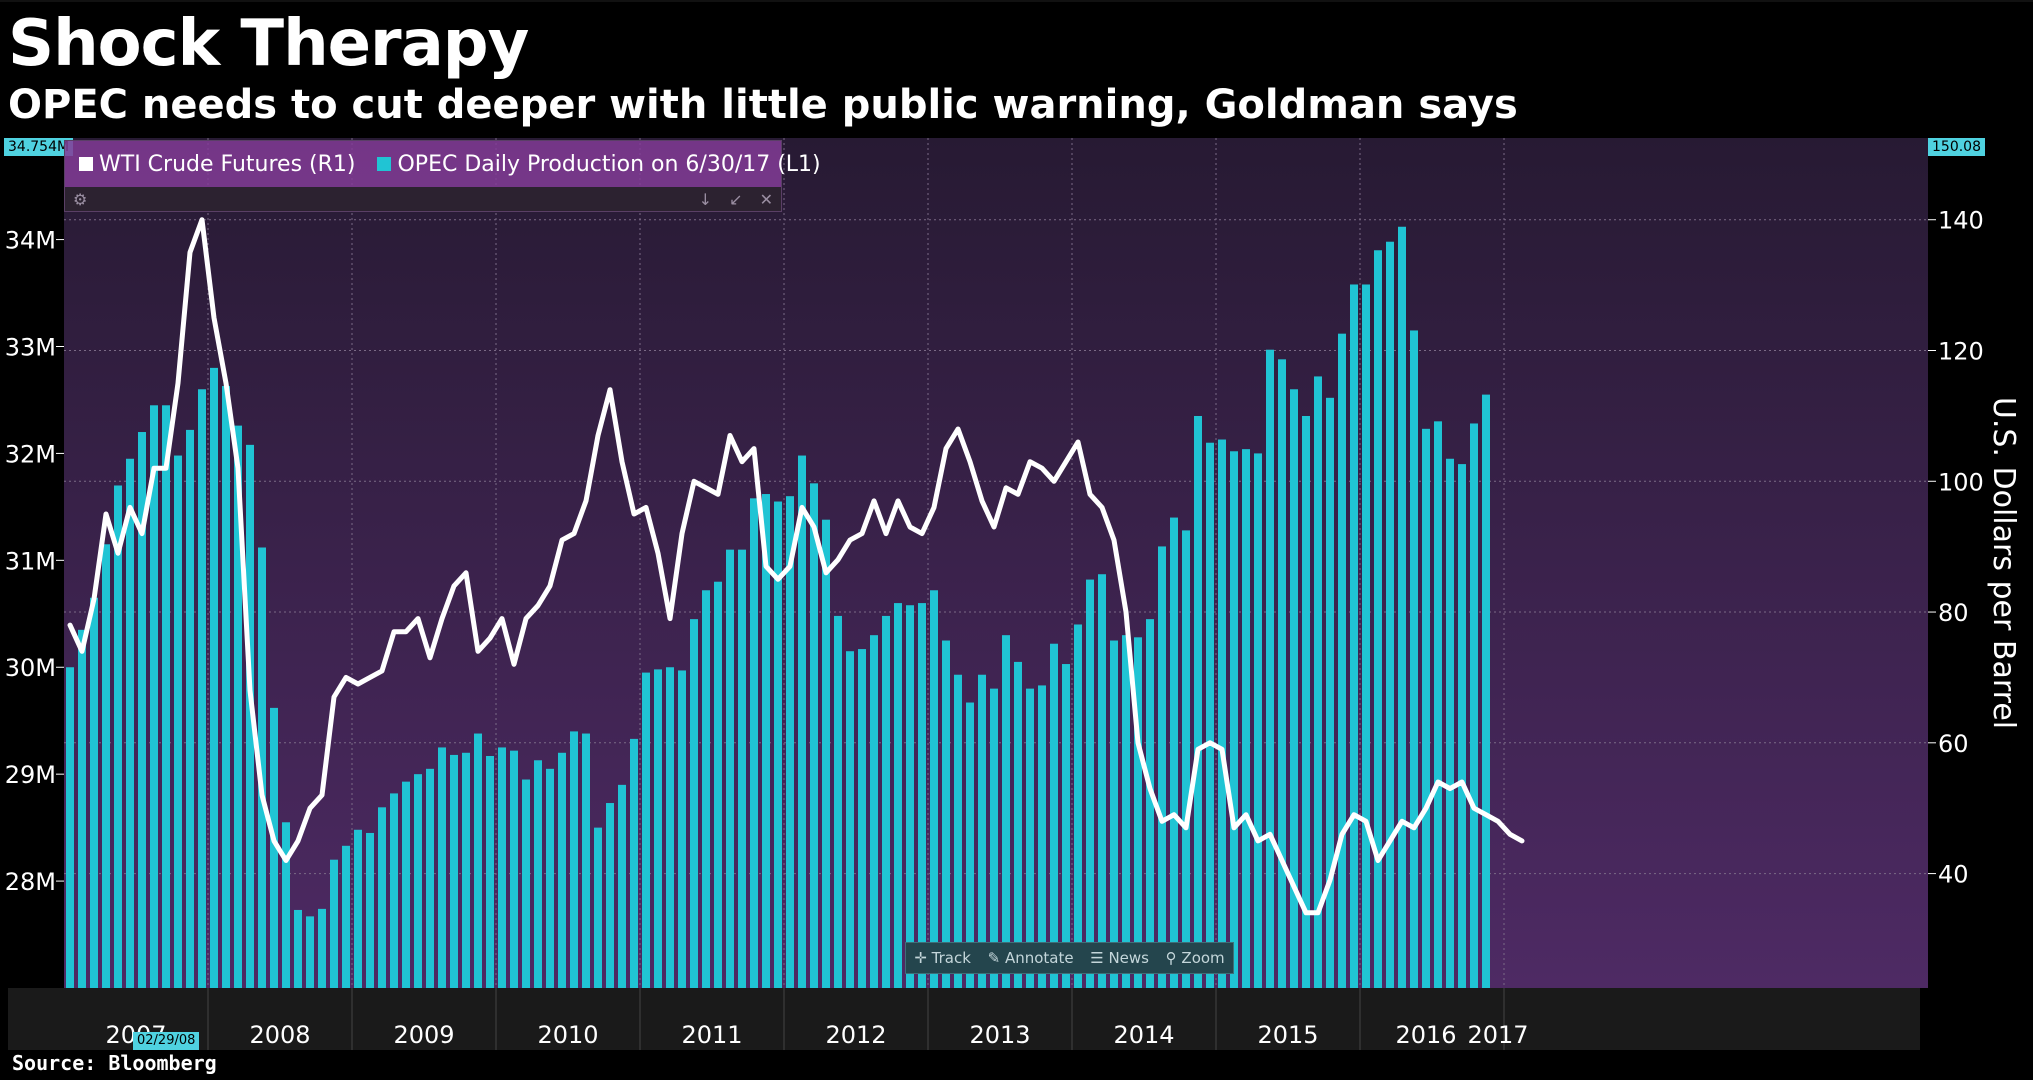 The image size is (2033, 1080). Describe the element at coordinates (942, 958) in the screenshot. I see `track-button: ✛ Track` at that location.